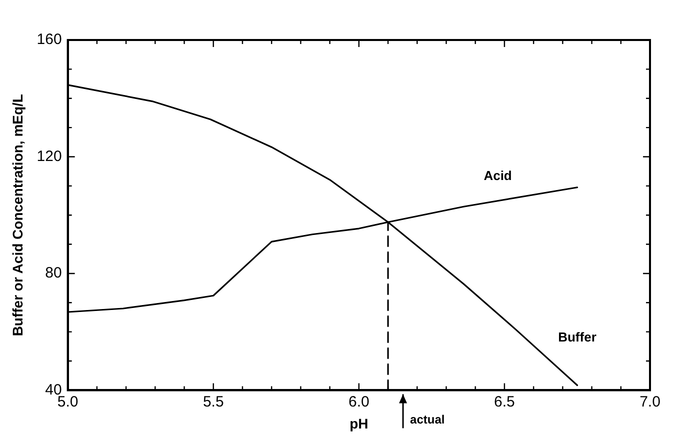 The height and width of the screenshot is (441, 674). Describe the element at coordinates (49, 39) in the screenshot. I see `y-tick-label: 160` at that location.